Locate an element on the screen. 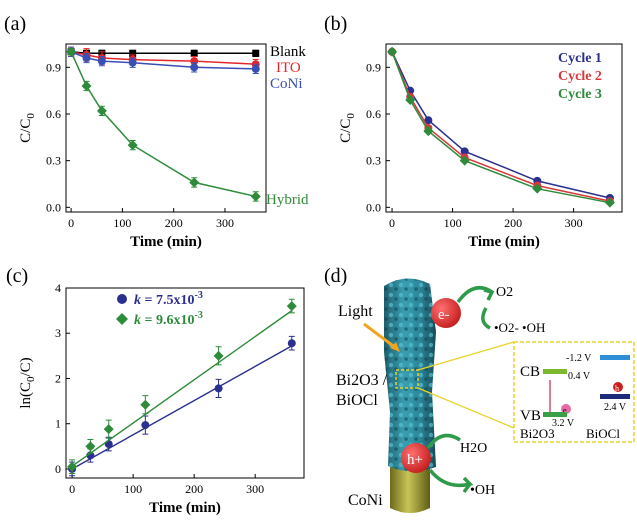  coni-base is located at coordinates (410, 487).